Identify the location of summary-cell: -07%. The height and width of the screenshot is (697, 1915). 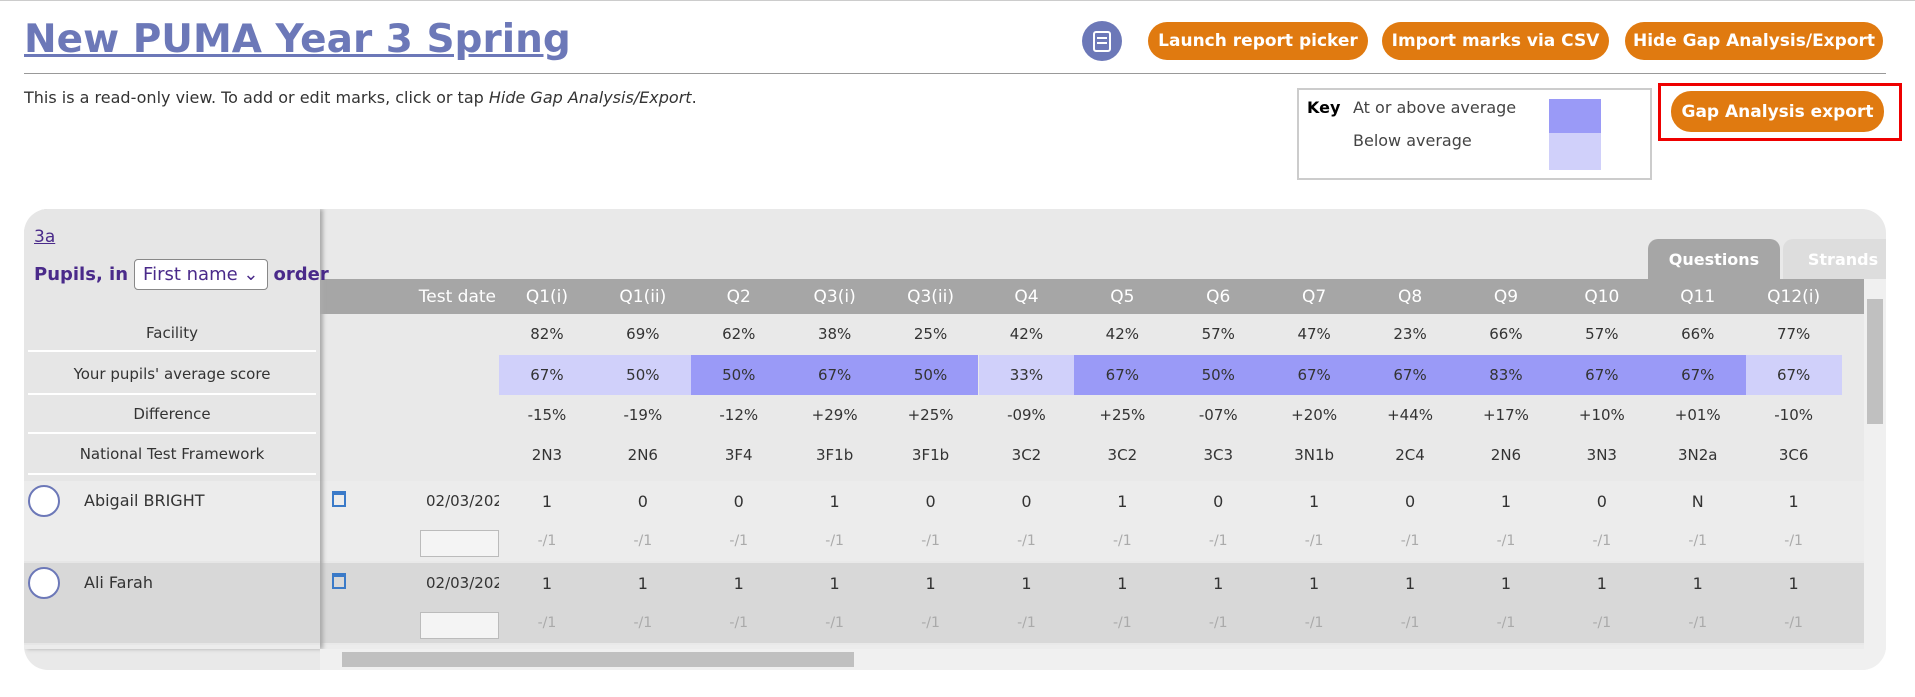
(1218, 415).